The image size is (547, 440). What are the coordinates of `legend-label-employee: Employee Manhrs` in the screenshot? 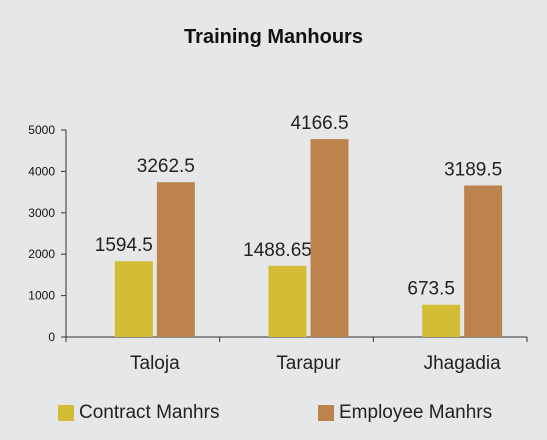 It's located at (416, 412).